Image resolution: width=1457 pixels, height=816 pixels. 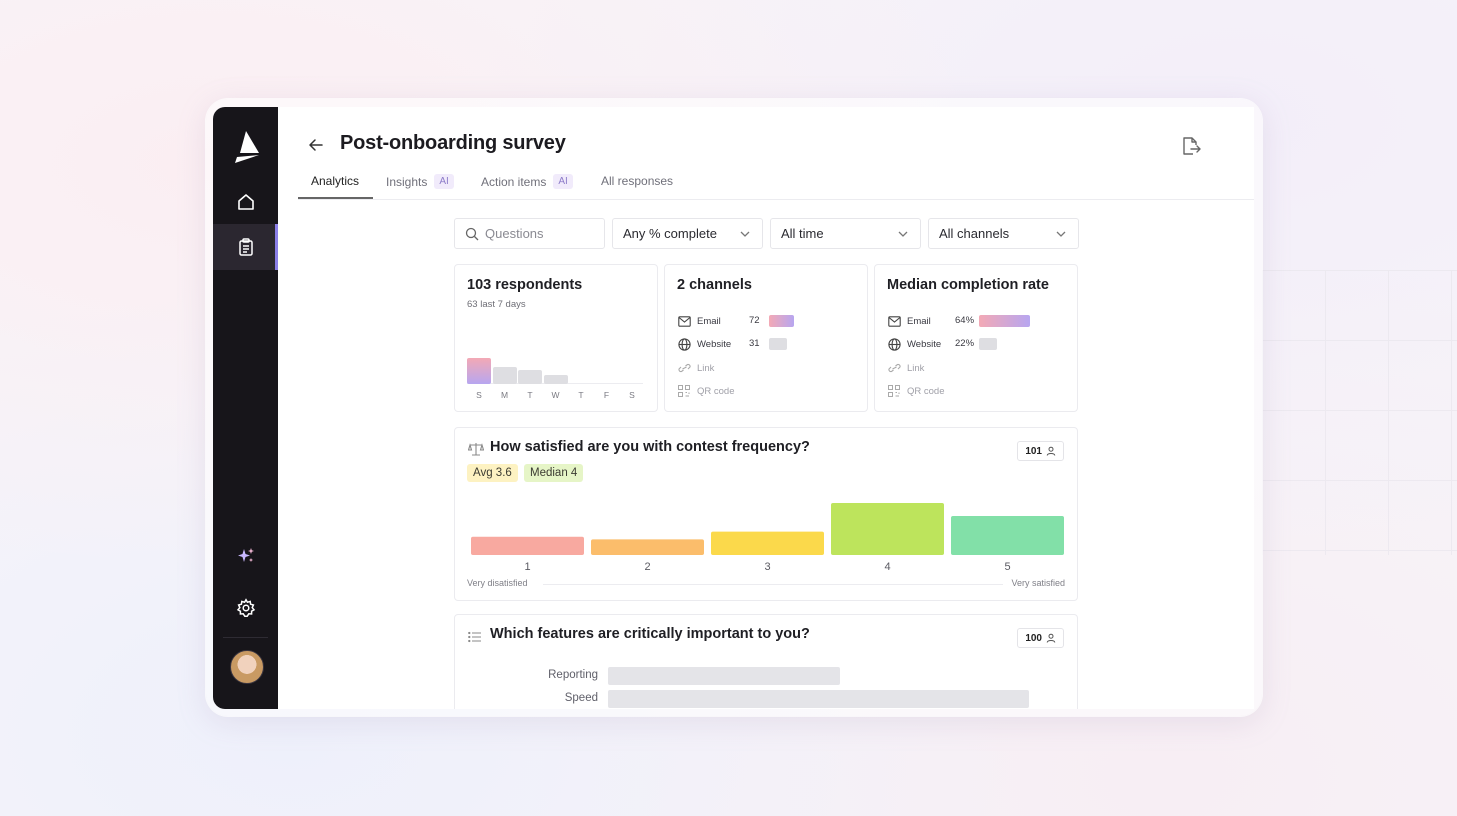 What do you see at coordinates (684, 368) in the screenshot?
I see `link-icon` at bounding box center [684, 368].